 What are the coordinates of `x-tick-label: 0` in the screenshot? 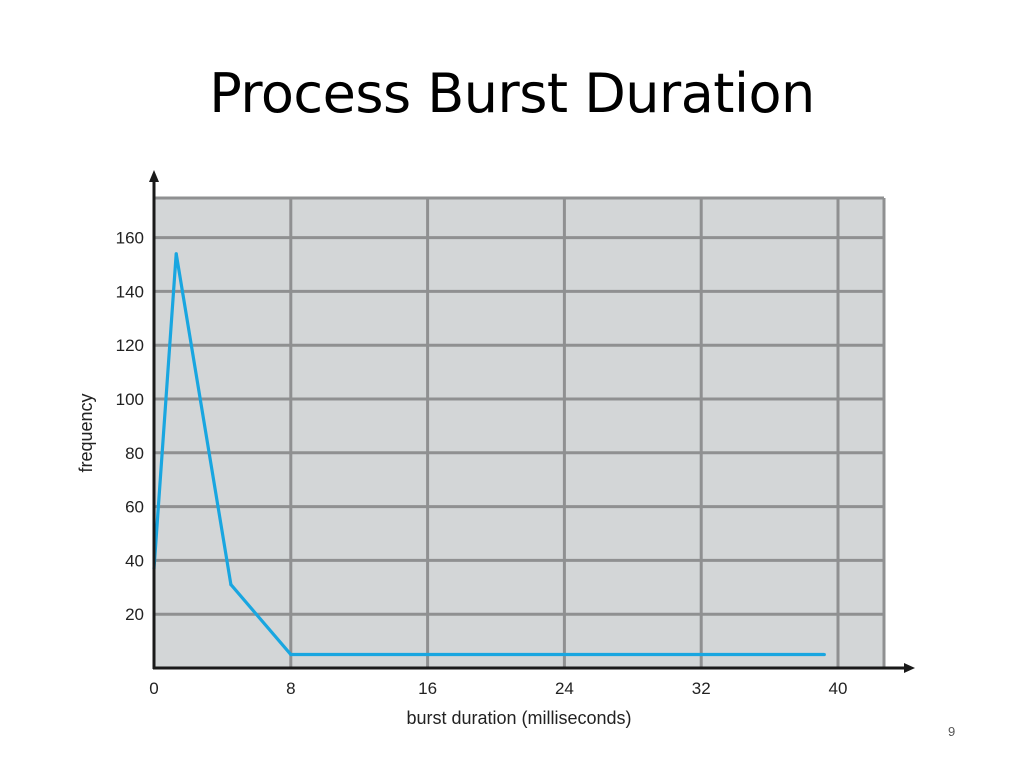 It's located at (153, 688).